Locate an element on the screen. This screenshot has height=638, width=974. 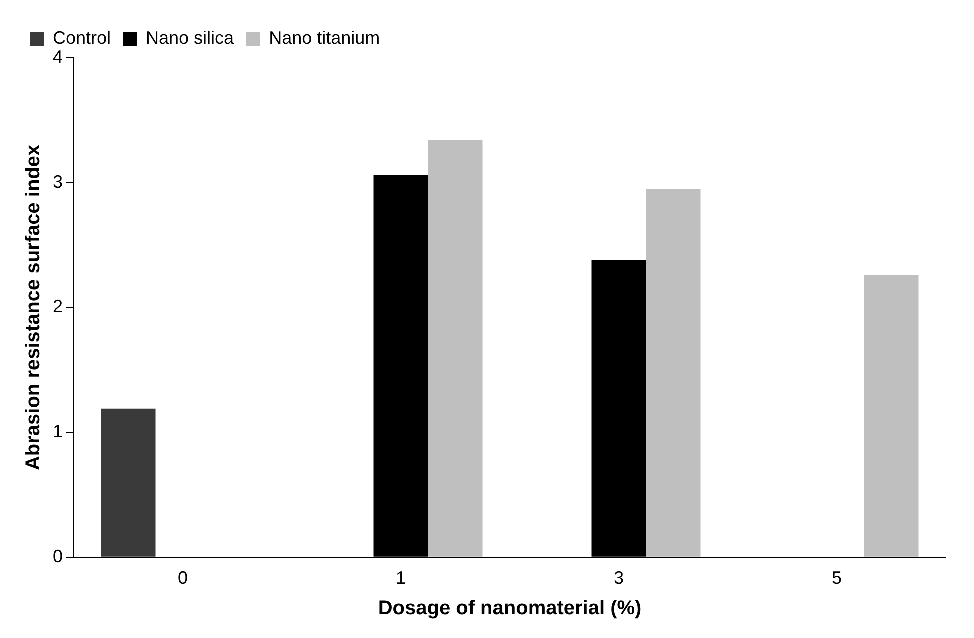
x-tick-label: 3 is located at coordinates (619, 578).